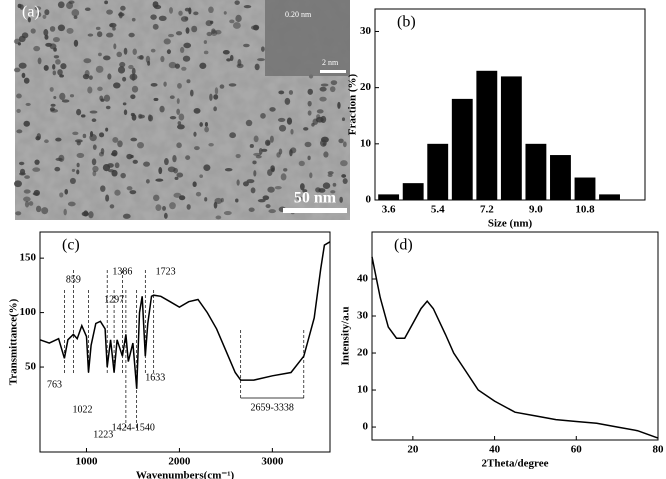 The image size is (666, 479). Describe the element at coordinates (333, 71) in the screenshot. I see `inset-scale-bar` at that location.